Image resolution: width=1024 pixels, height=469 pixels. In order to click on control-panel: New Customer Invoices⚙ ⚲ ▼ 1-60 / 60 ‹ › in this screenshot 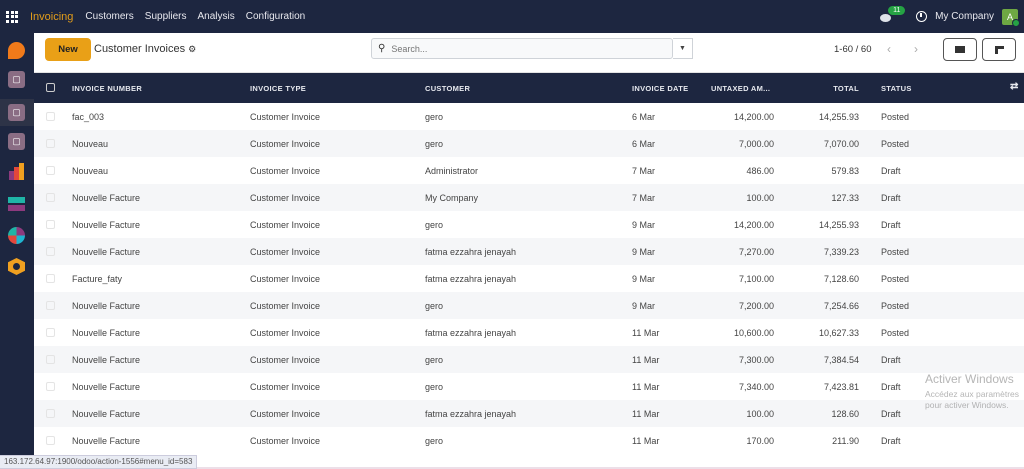, I will do `click(529, 53)`.